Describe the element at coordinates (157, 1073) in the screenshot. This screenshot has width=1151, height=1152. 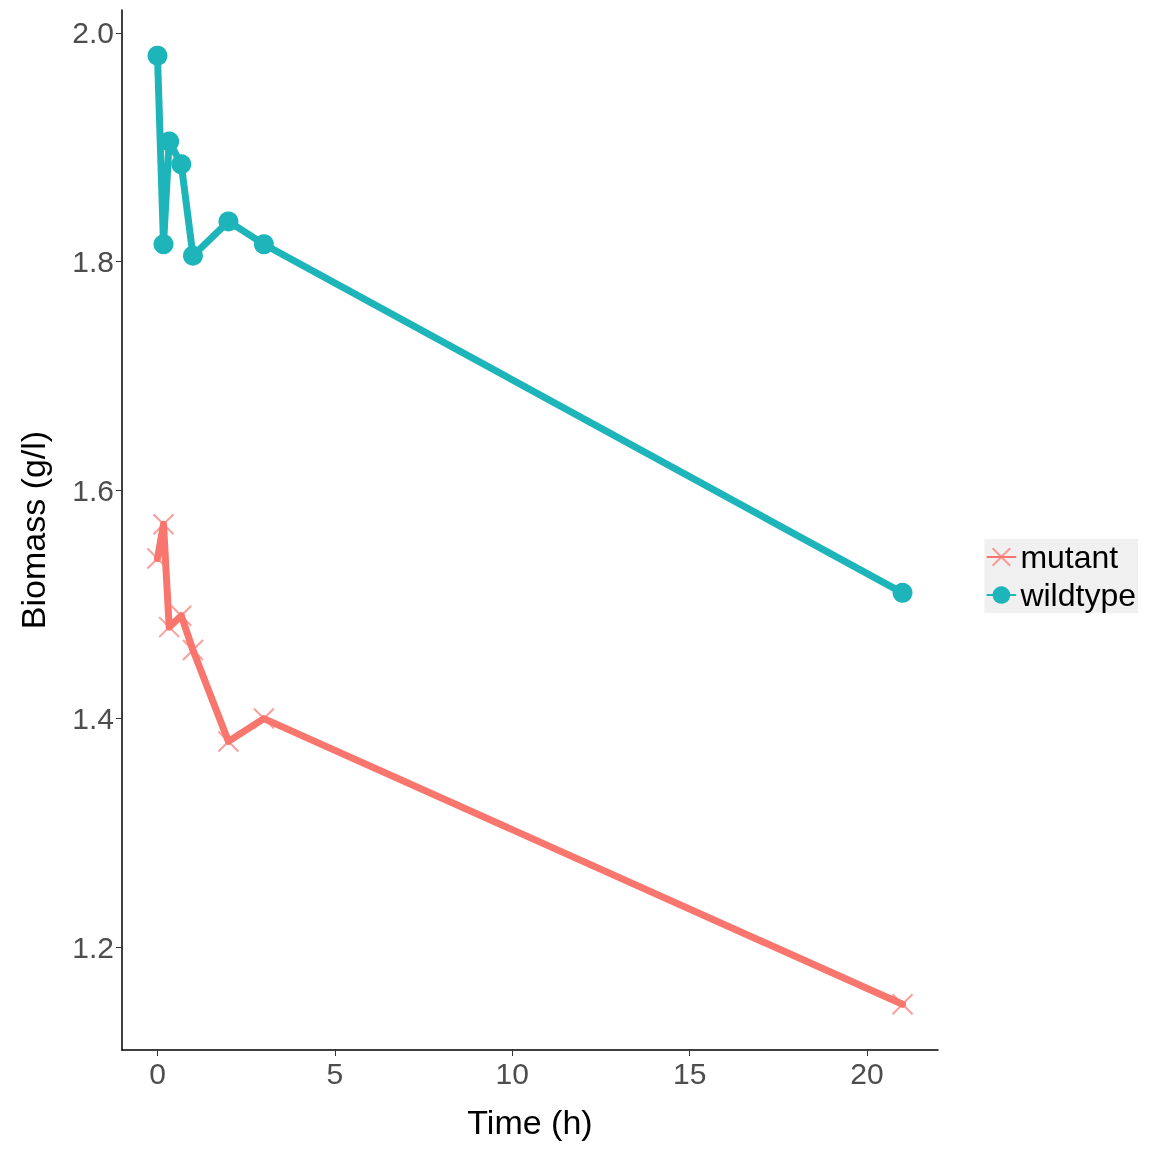
I see `x-tick-label: 0` at that location.